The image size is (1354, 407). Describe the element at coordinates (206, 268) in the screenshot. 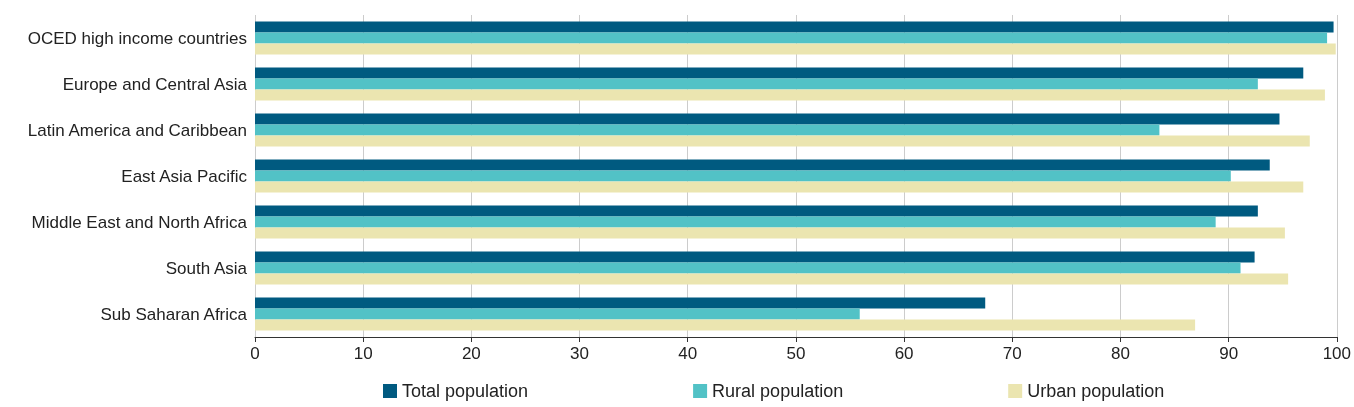

I see `y-tick-label: South Asia` at that location.